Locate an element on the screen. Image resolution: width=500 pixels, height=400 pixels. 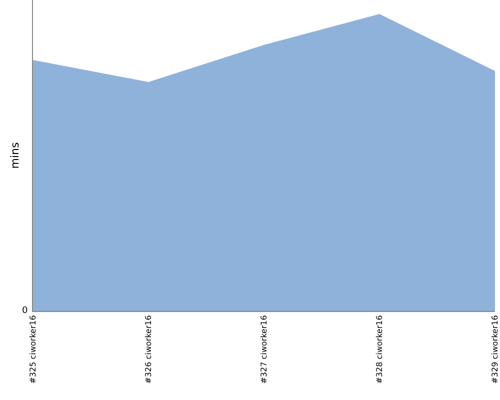
x-tick-label: #329 ciworker16 is located at coordinates (495, 349).